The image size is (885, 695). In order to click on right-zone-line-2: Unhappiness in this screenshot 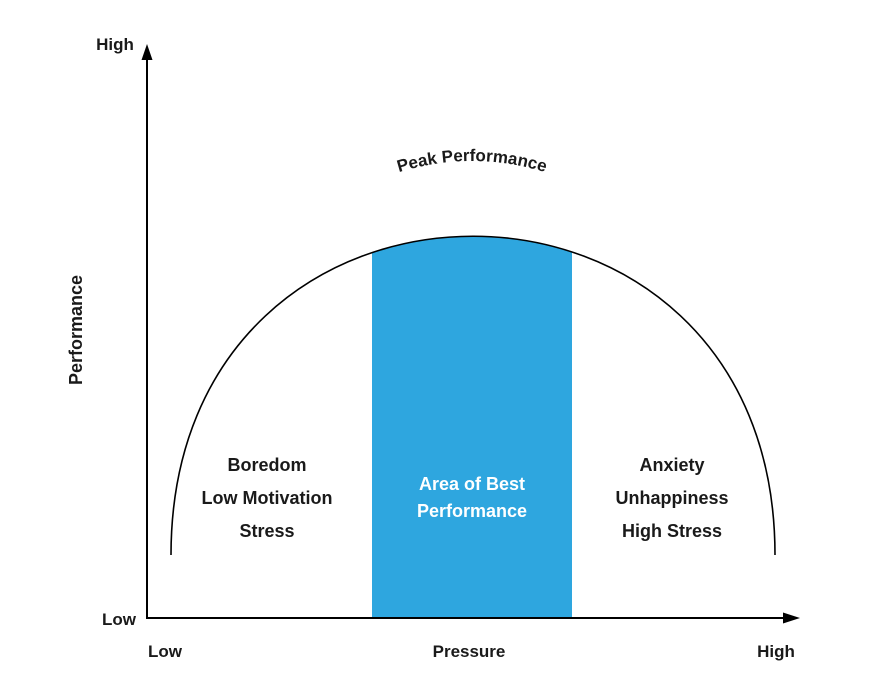, I will do `click(671, 498)`.